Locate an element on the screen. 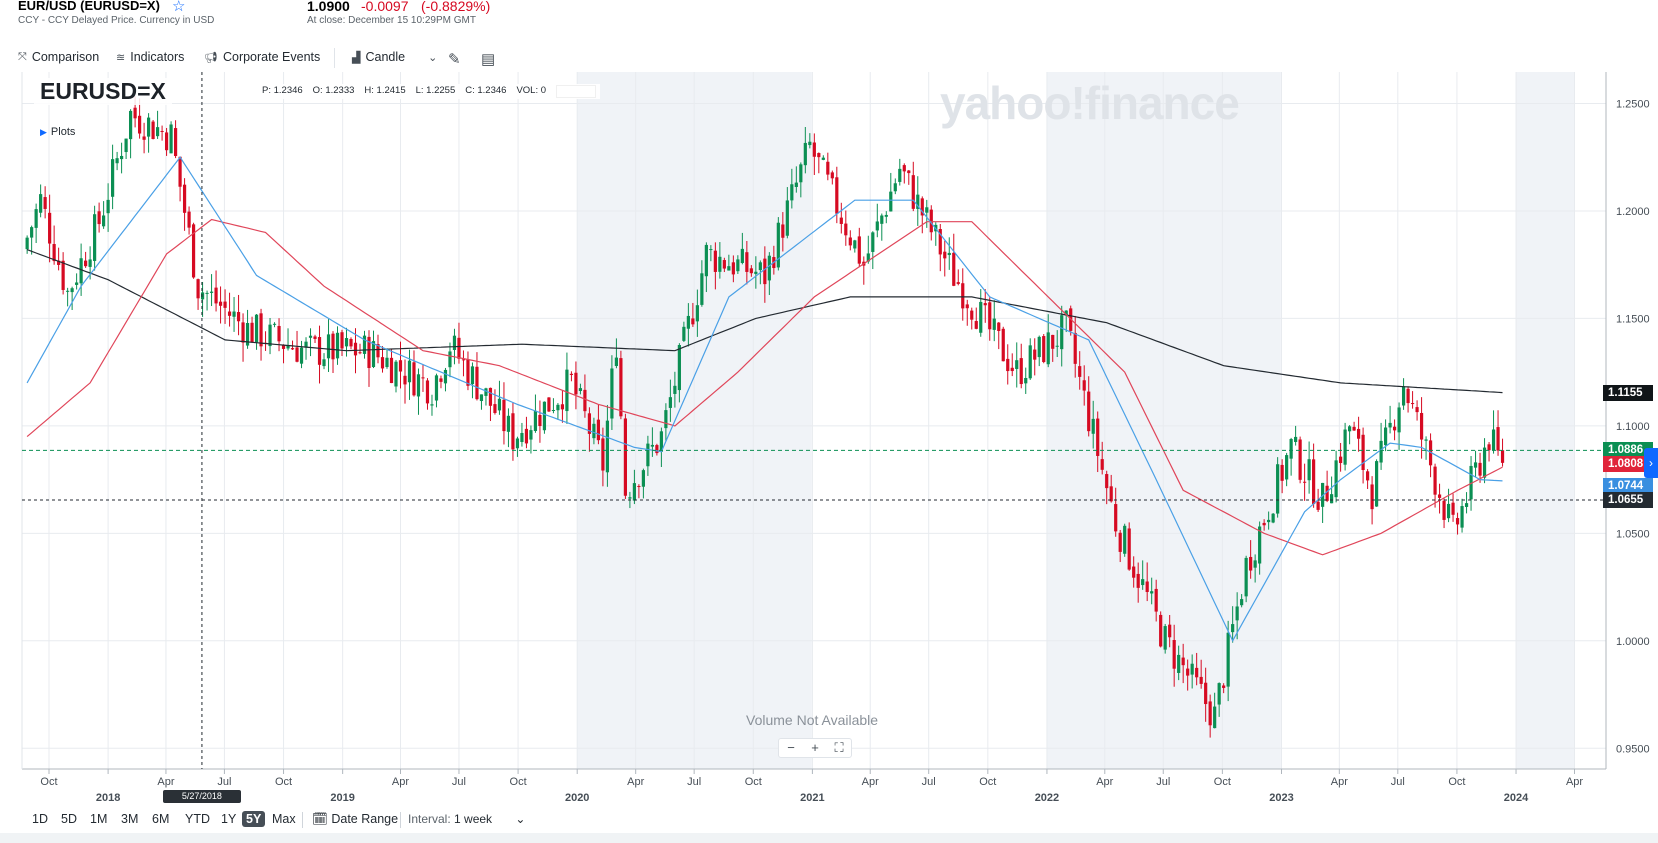 This screenshot has height=843, width=1658. date-range-button: 🗓︎ Date Range is located at coordinates (355, 819).